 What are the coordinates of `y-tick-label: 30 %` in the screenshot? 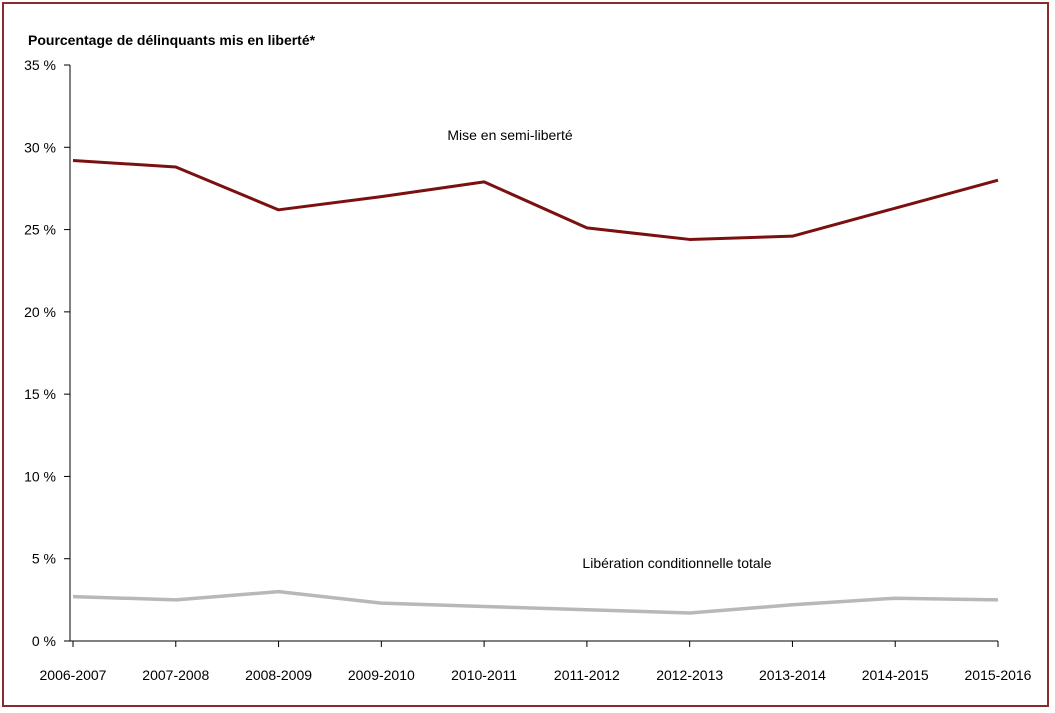 It's located at (40, 147).